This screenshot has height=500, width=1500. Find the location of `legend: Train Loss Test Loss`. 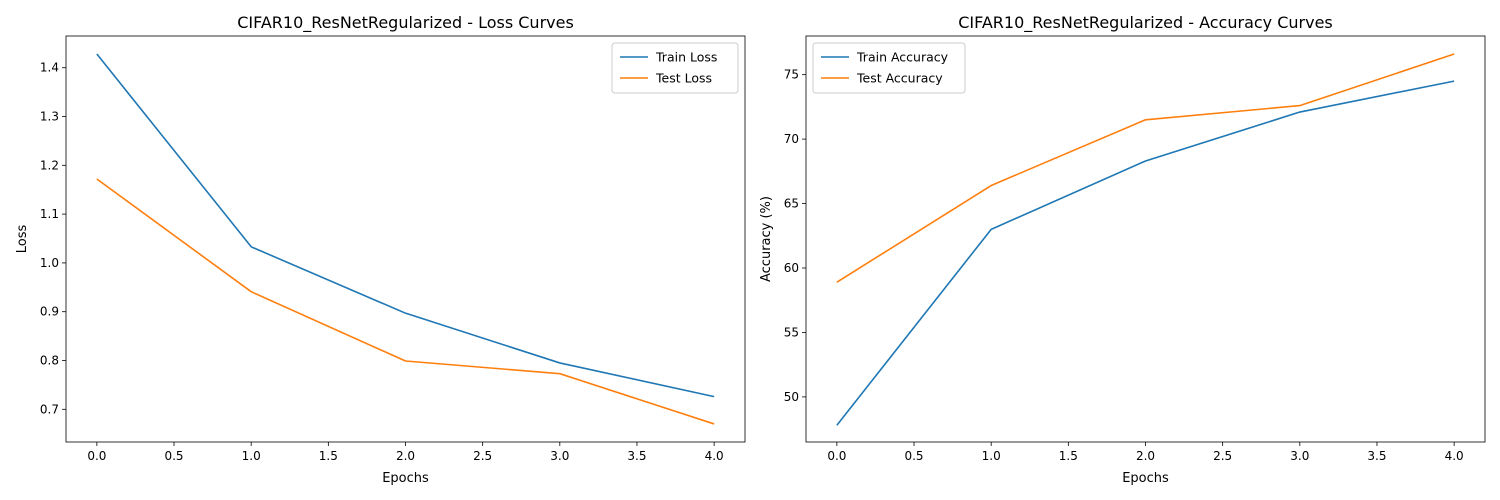

legend: Train Loss Test Loss is located at coordinates (675, 68).